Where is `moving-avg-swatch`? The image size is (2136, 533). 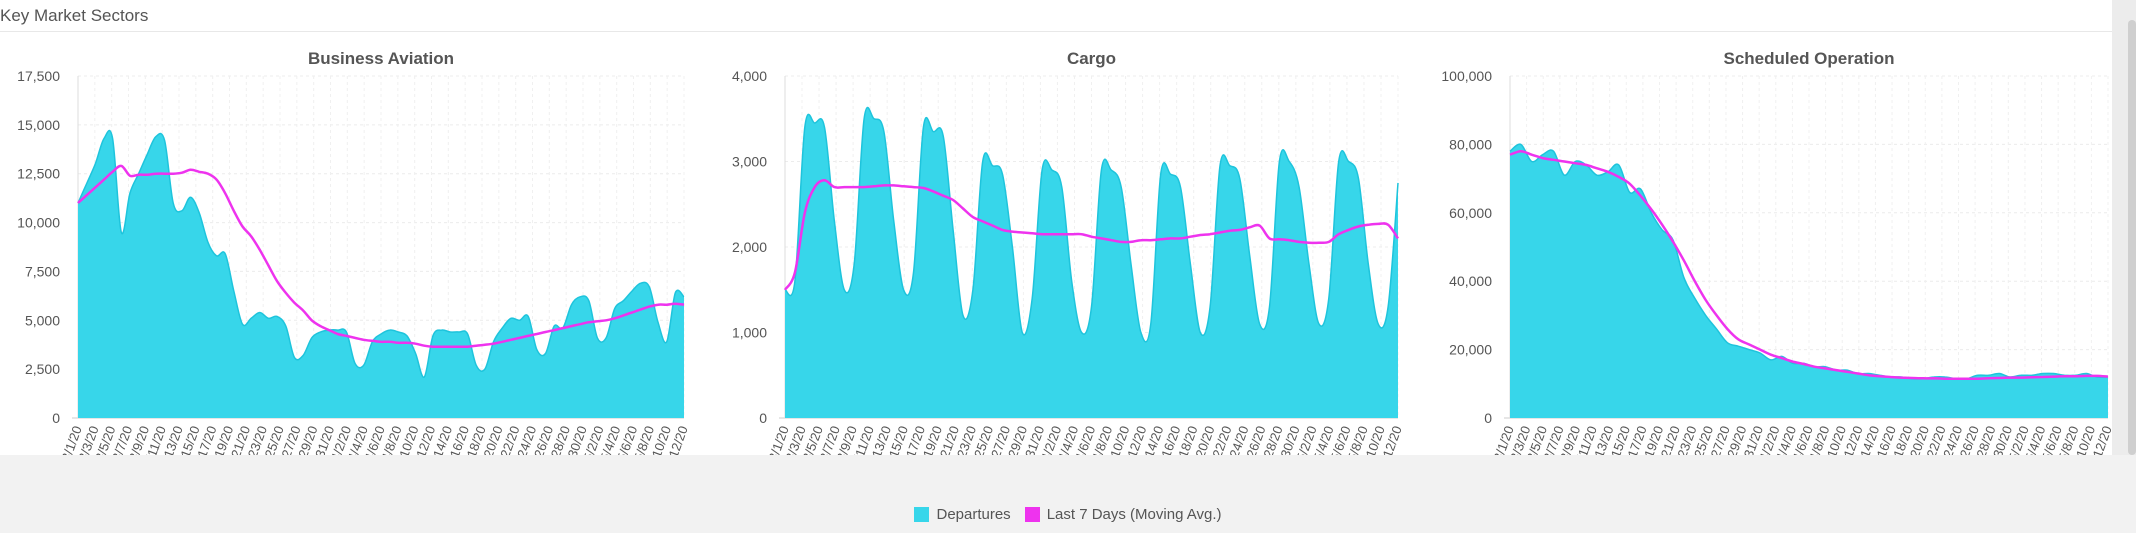
moving-avg-swatch is located at coordinates (1032, 514).